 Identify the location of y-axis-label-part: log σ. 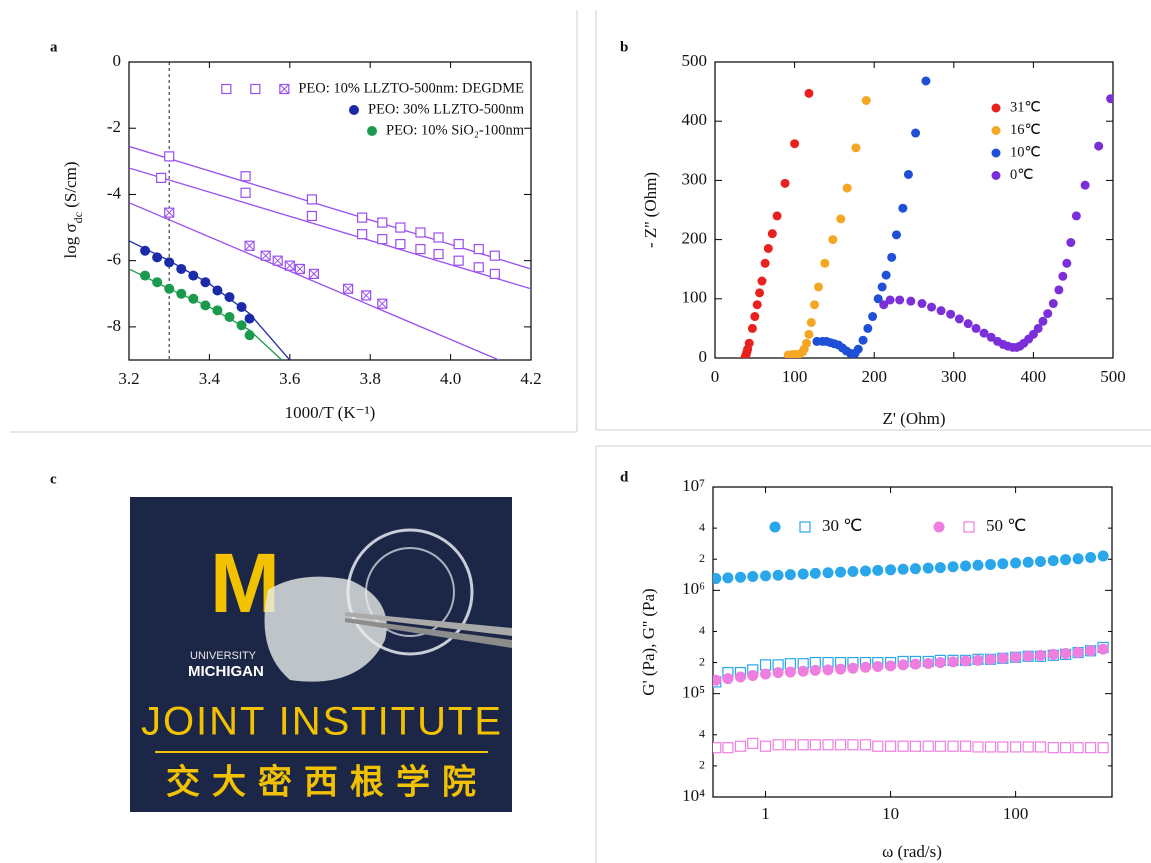
(70, 240).